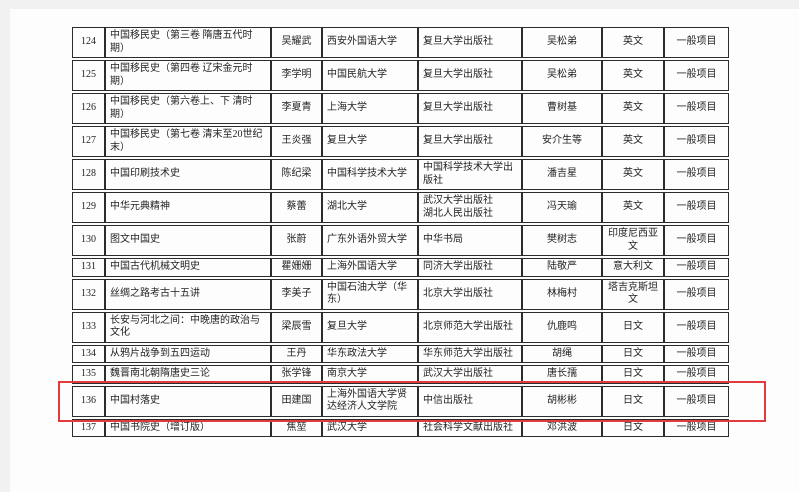  What do you see at coordinates (296, 174) in the screenshot?
I see `cell-author: 陈纪梁` at bounding box center [296, 174].